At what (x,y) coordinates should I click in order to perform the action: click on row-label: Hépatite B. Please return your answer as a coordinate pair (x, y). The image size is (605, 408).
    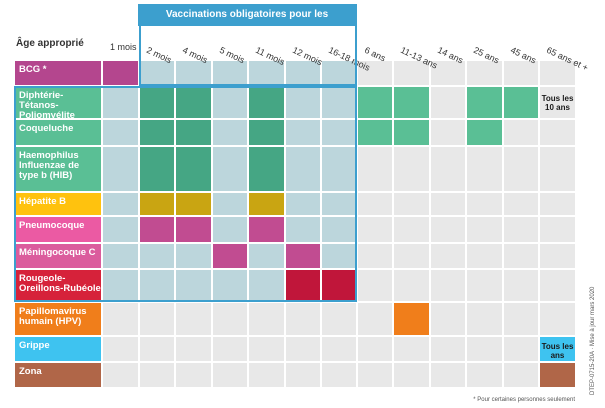
    Looking at the image, I should click on (58, 204).